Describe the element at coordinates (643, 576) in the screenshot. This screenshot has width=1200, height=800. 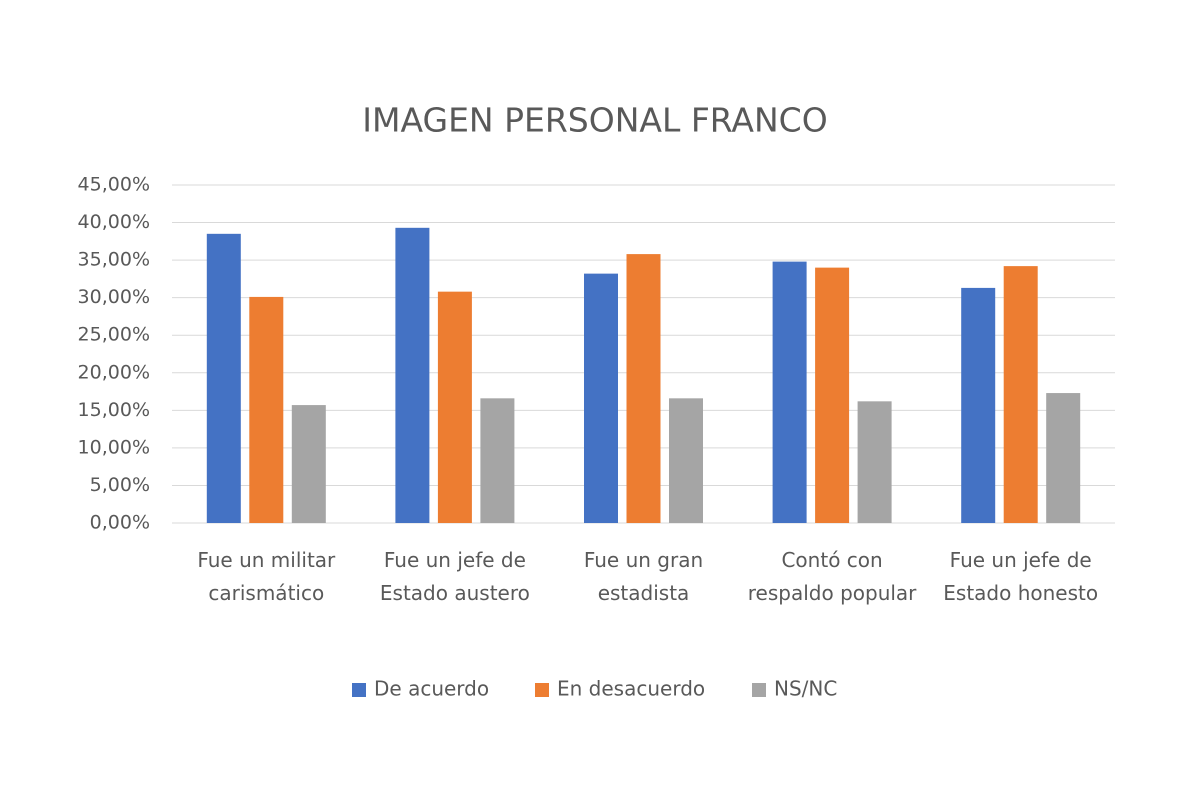
I see `x-tick-label: Fue un gran estadista` at that location.